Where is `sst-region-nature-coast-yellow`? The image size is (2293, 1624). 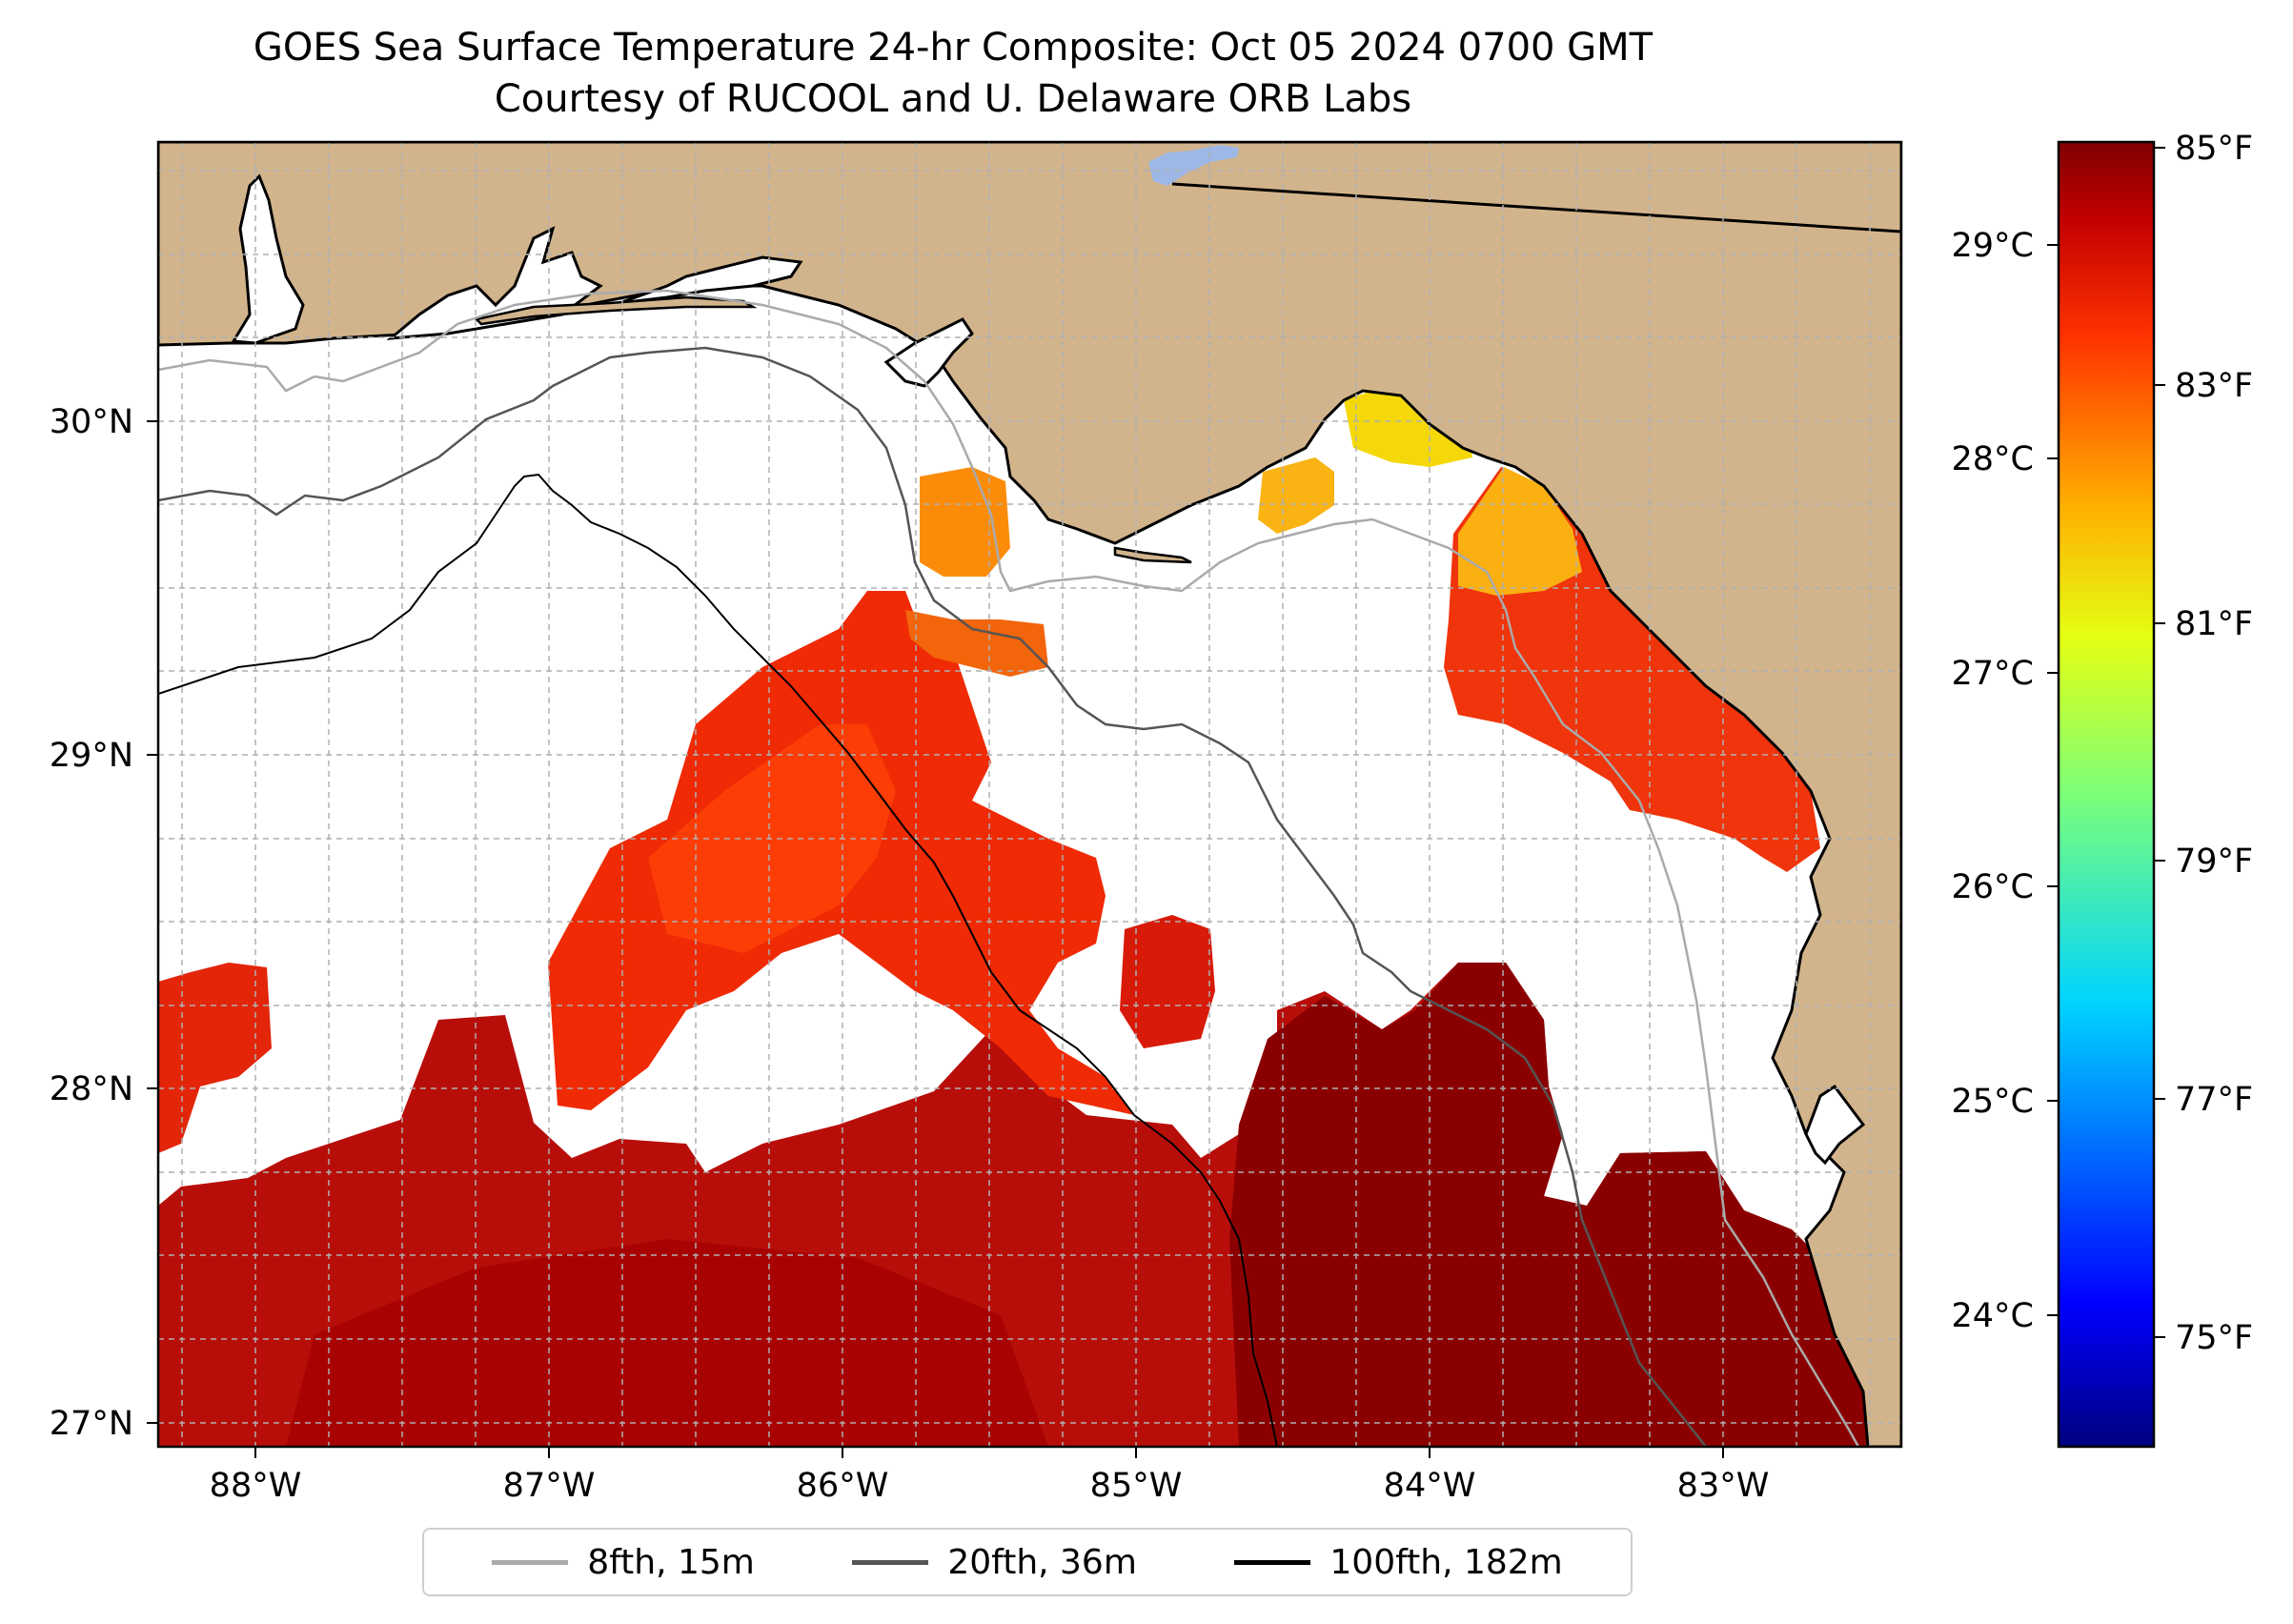 sst-region-nature-coast-yellow is located at coordinates (1520, 531).